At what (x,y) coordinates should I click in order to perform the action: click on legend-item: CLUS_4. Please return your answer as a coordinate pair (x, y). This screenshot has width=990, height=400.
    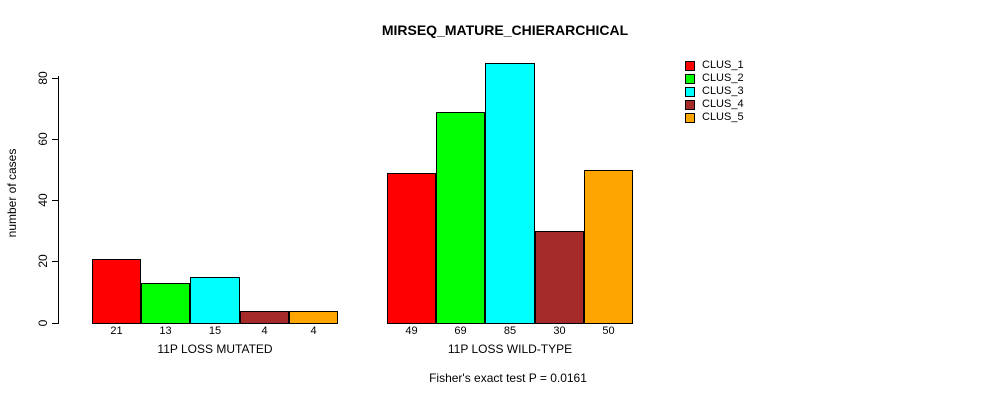
    Looking at the image, I should click on (714, 104).